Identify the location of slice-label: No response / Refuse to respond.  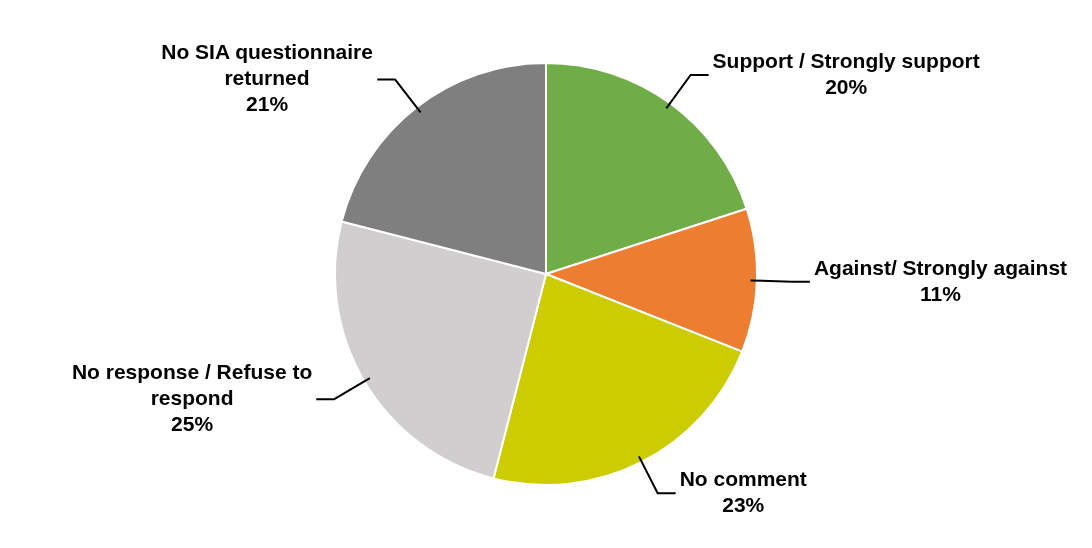
(192, 385).